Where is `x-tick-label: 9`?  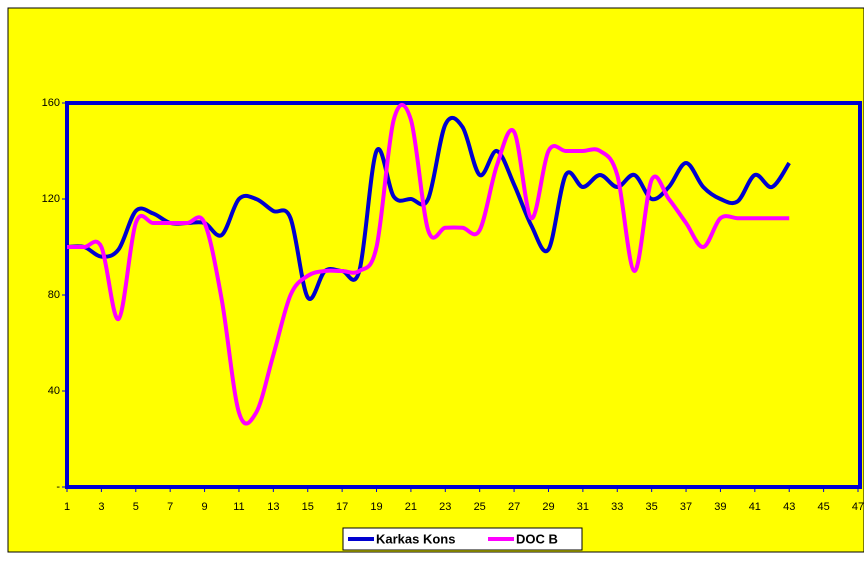
x-tick-label: 9 is located at coordinates (205, 507).